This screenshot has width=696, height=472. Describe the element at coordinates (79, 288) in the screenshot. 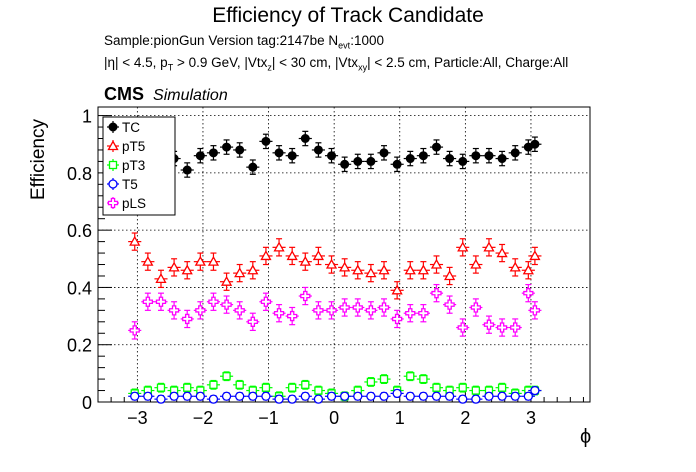

I see `y-tick-label: 0.4` at that location.